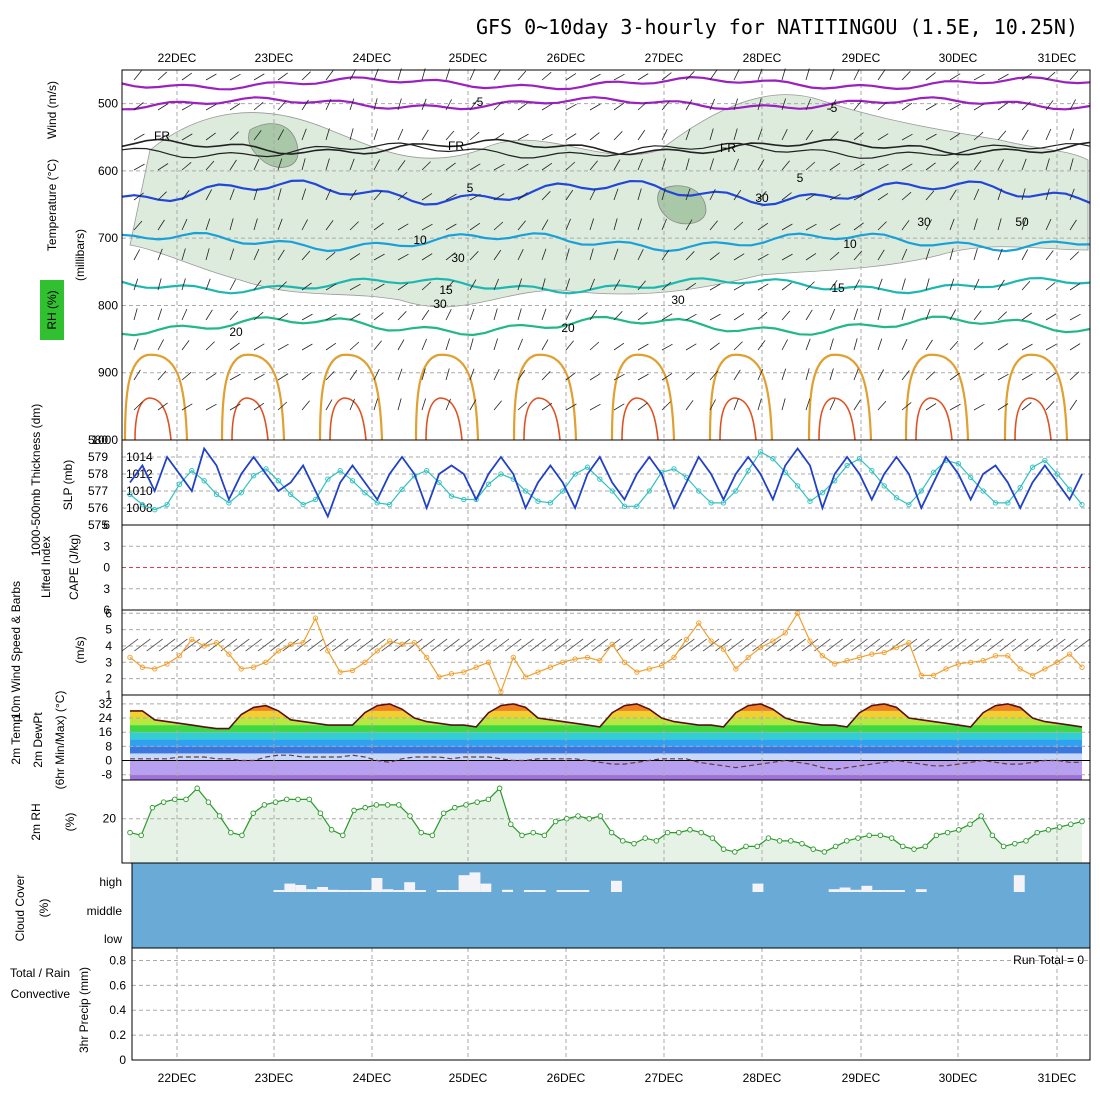 This screenshot has width=1100, height=1100. I want to click on temp-tick-label: 0, so click(108, 761).